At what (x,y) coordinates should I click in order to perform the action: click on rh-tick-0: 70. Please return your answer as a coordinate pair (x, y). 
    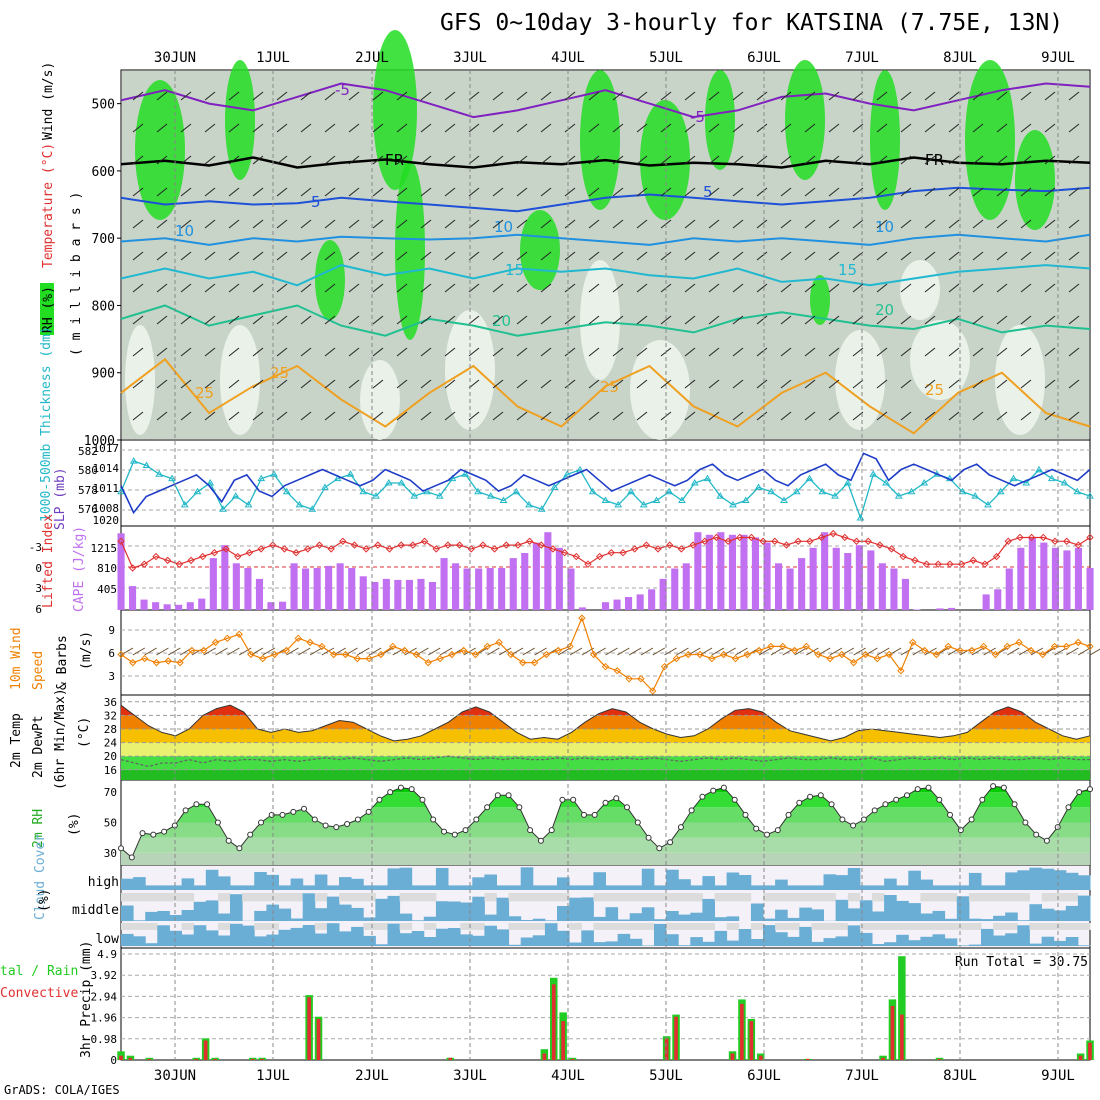
    Looking at the image, I should click on (110, 792).